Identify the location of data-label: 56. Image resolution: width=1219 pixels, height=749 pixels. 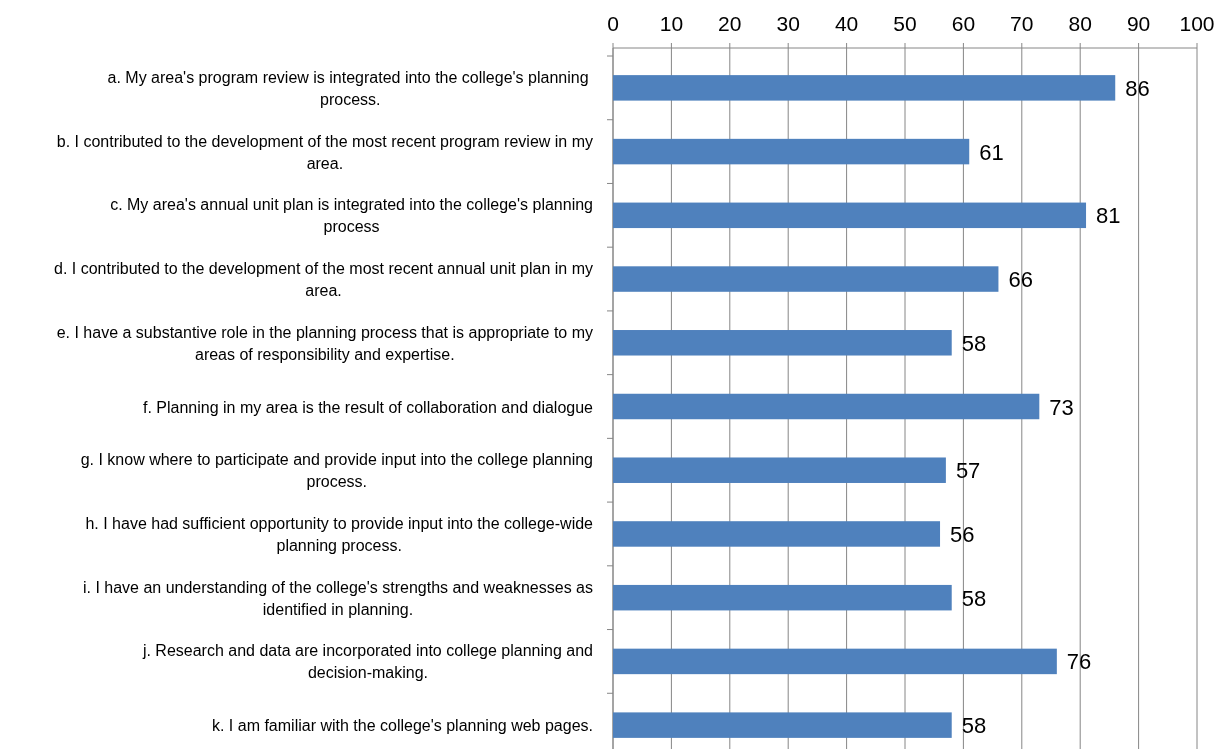
(962, 534).